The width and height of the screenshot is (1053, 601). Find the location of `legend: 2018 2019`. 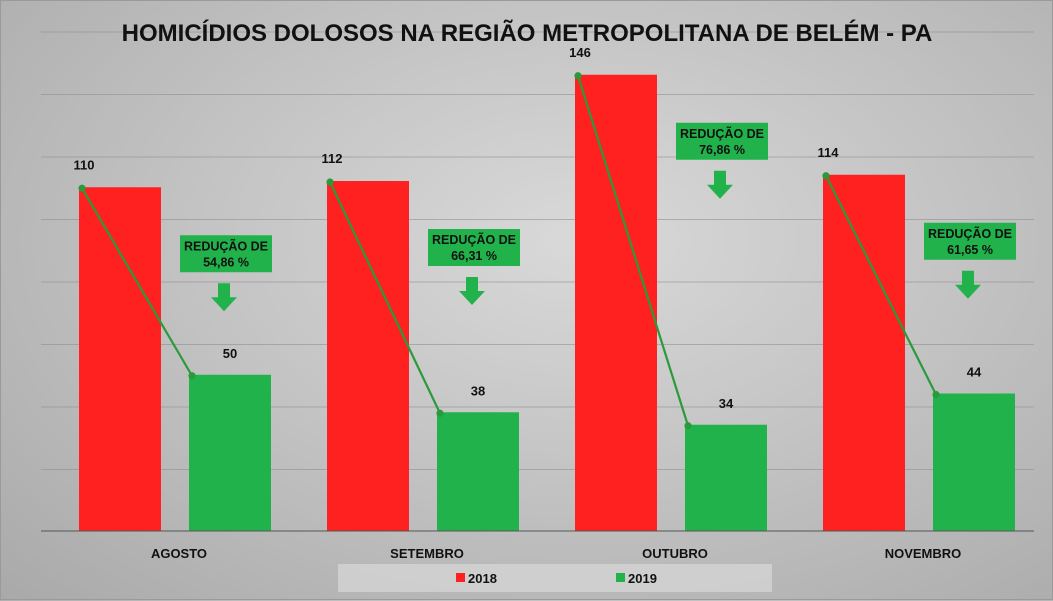

legend: 2018 2019 is located at coordinates (555, 578).